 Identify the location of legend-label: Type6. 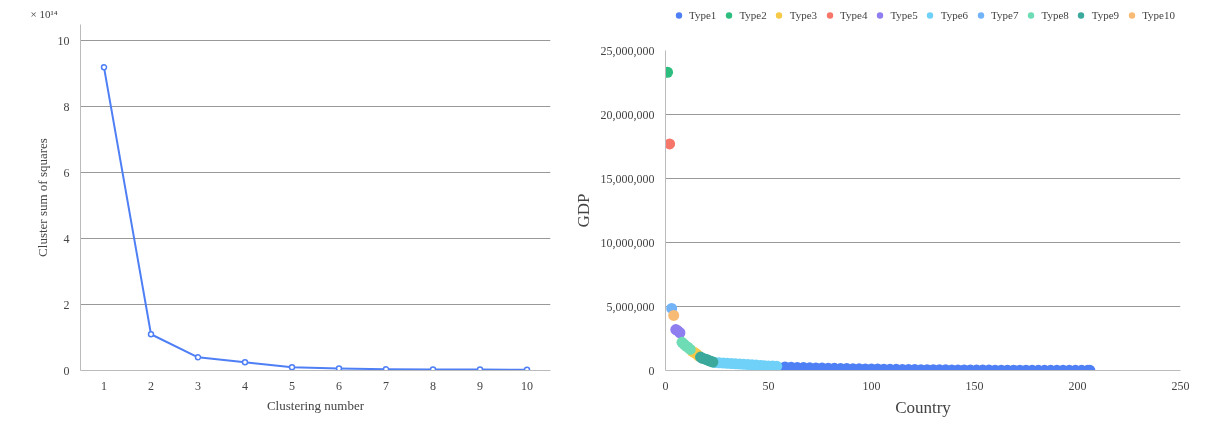
(954, 15).